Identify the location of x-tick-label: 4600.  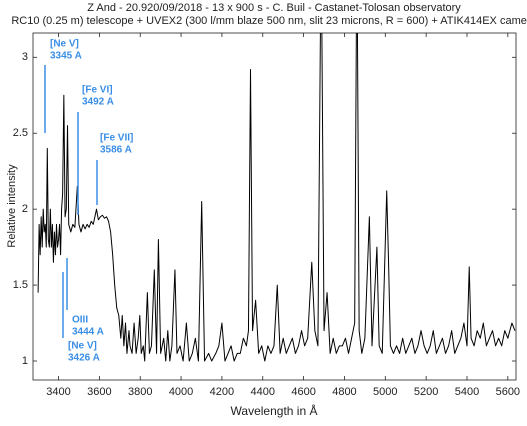
(303, 392).